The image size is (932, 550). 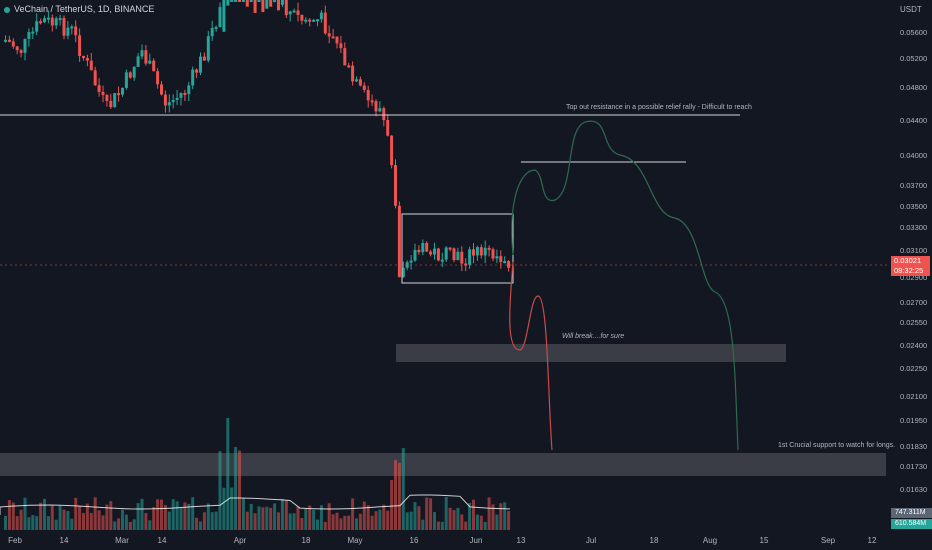 I want to click on time-label: 14, so click(x=64, y=540).